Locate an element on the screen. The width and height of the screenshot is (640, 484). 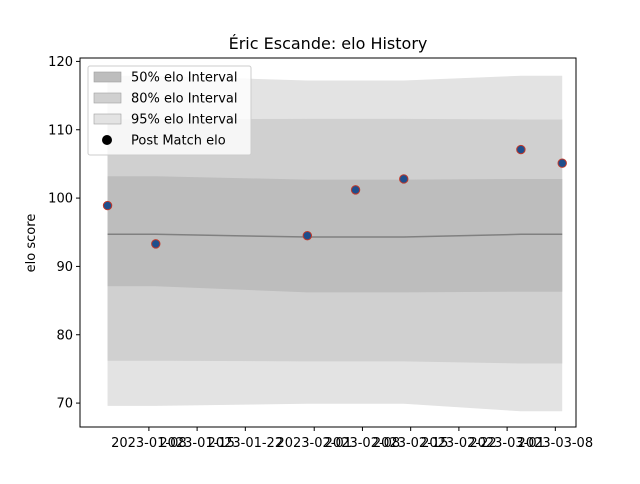
y-tick-label: 80 is located at coordinates (64, 335).